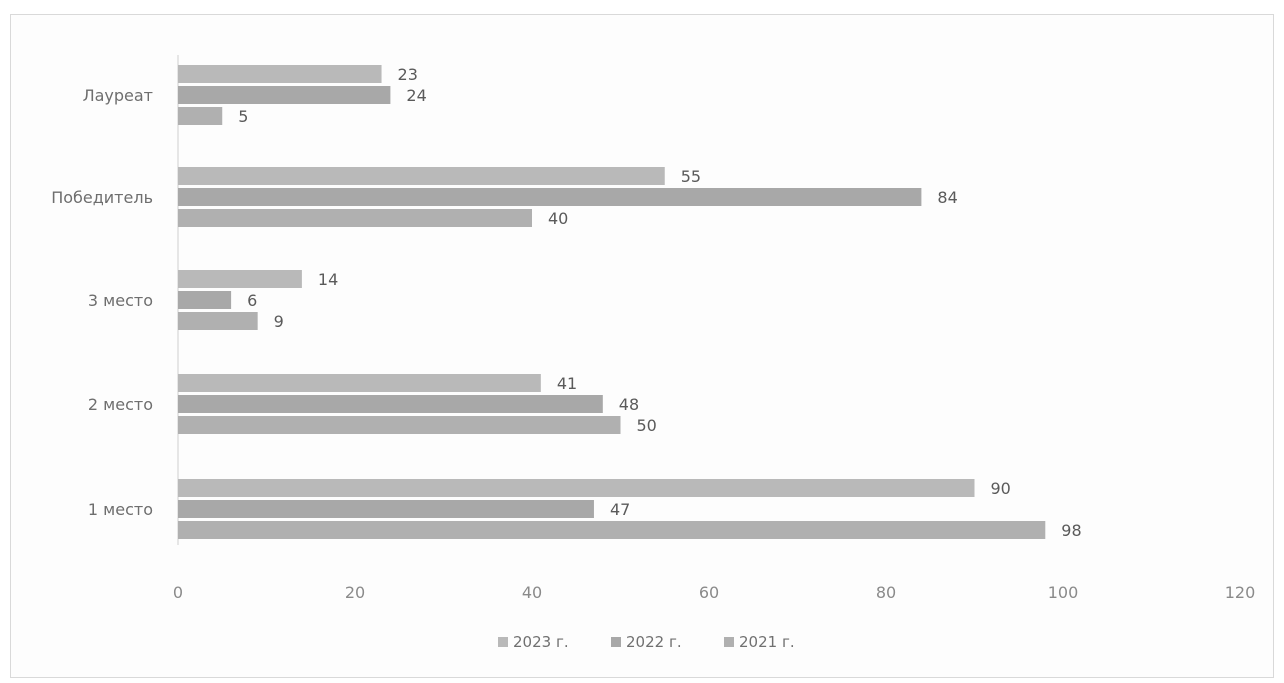  Describe the element at coordinates (120, 300) in the screenshot. I see `category-label: 3 место` at that location.